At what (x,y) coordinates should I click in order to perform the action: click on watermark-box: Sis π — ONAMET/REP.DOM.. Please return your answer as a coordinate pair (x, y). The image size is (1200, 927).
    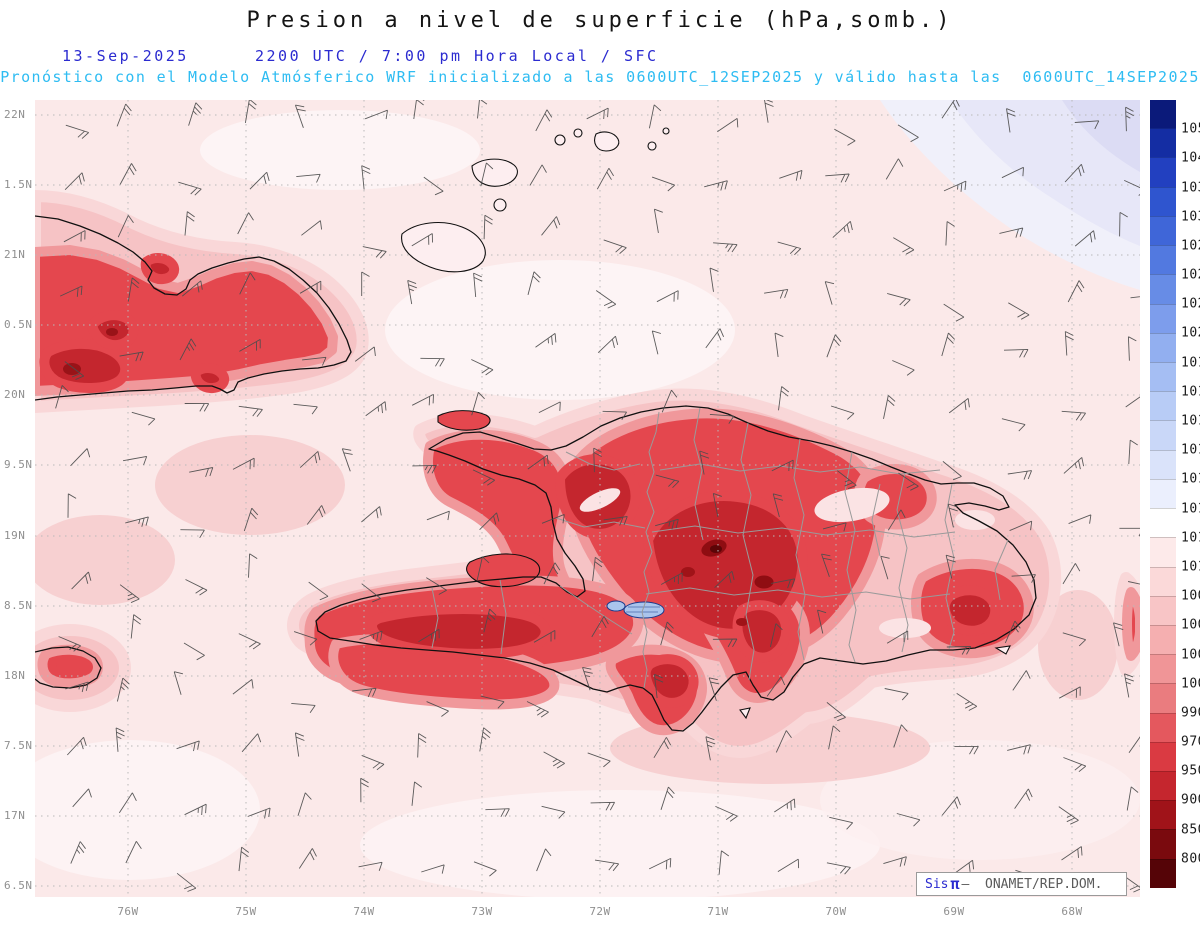
    Looking at the image, I should click on (1021, 884).